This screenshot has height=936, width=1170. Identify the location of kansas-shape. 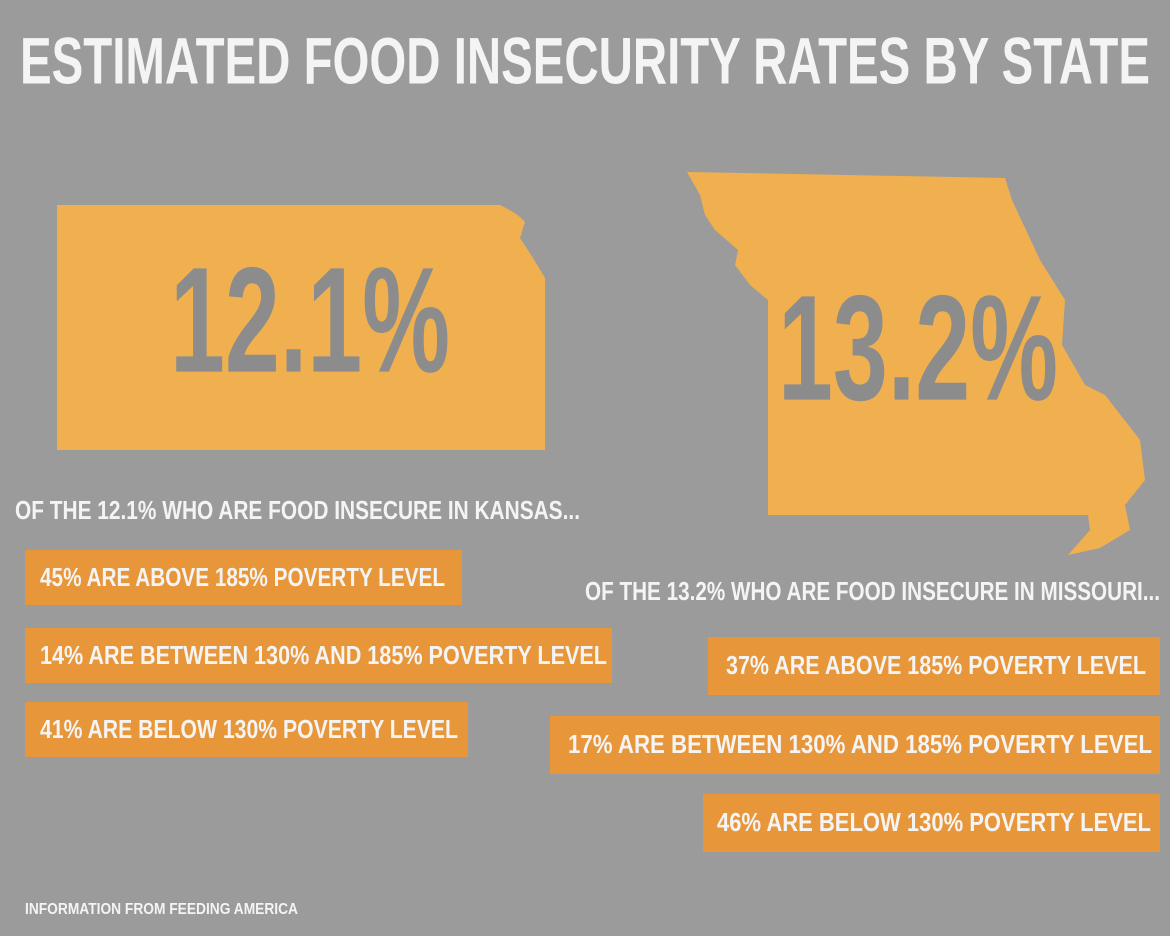
(301, 327).